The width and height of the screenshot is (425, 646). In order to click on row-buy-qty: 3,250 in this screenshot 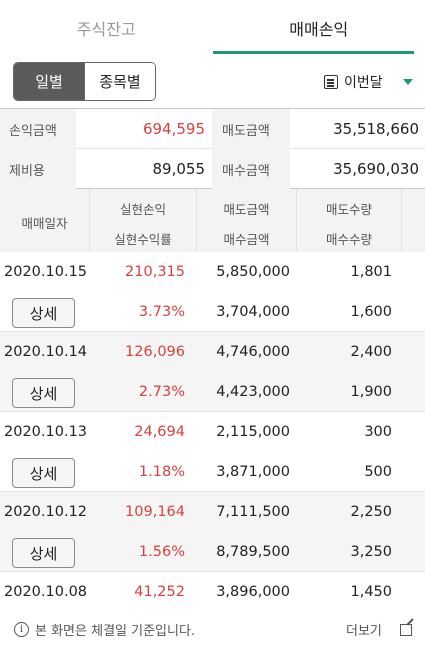, I will do `click(371, 552)`.